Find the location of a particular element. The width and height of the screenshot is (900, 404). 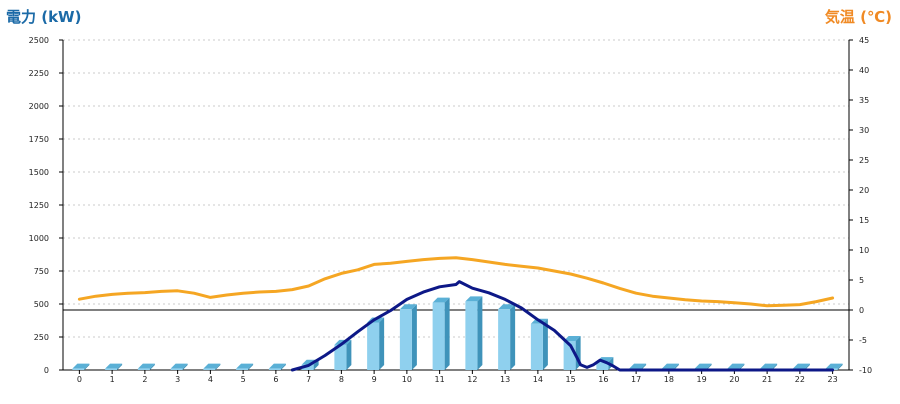

x-tick-label: 16 is located at coordinates (603, 379).